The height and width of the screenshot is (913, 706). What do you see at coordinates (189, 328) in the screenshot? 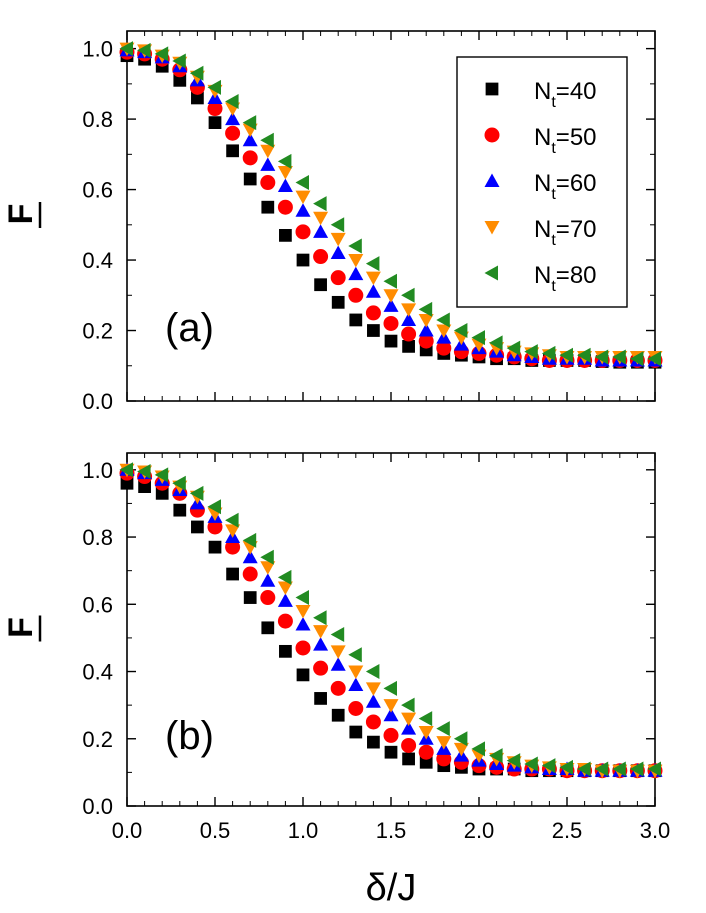
I see `panel-label: (a)` at bounding box center [189, 328].